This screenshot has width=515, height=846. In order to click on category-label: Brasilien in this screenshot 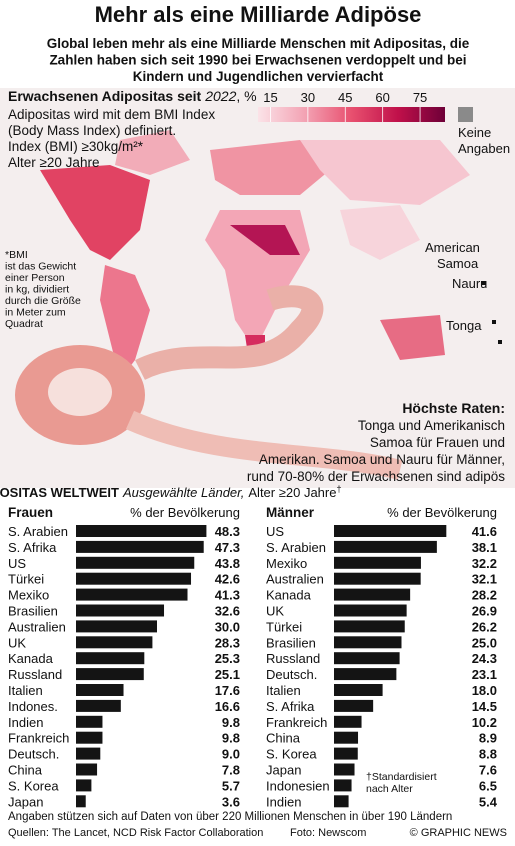, I will do `click(291, 642)`.